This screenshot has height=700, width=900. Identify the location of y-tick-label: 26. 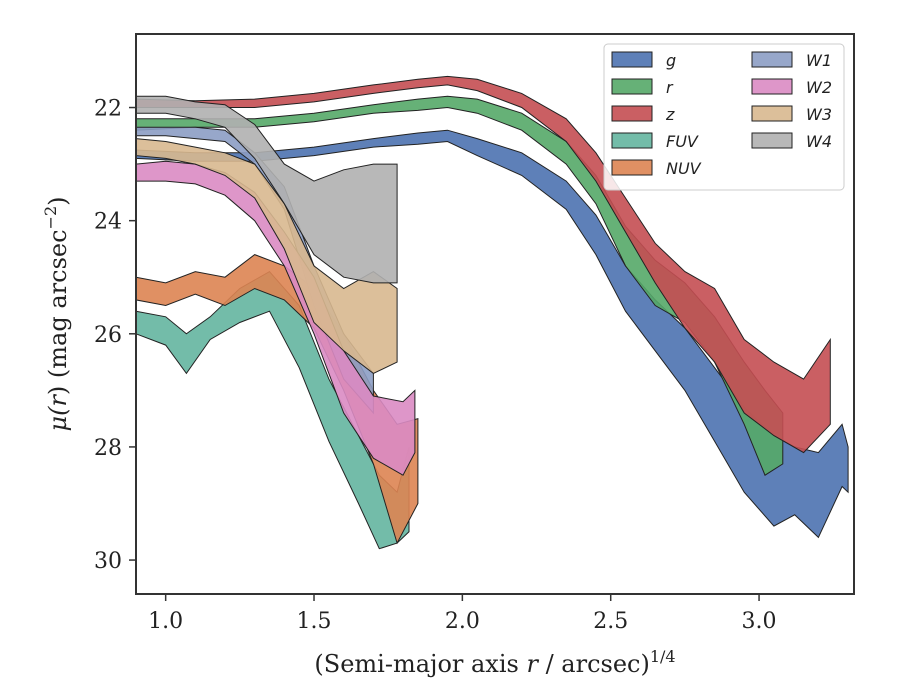
(108, 335).